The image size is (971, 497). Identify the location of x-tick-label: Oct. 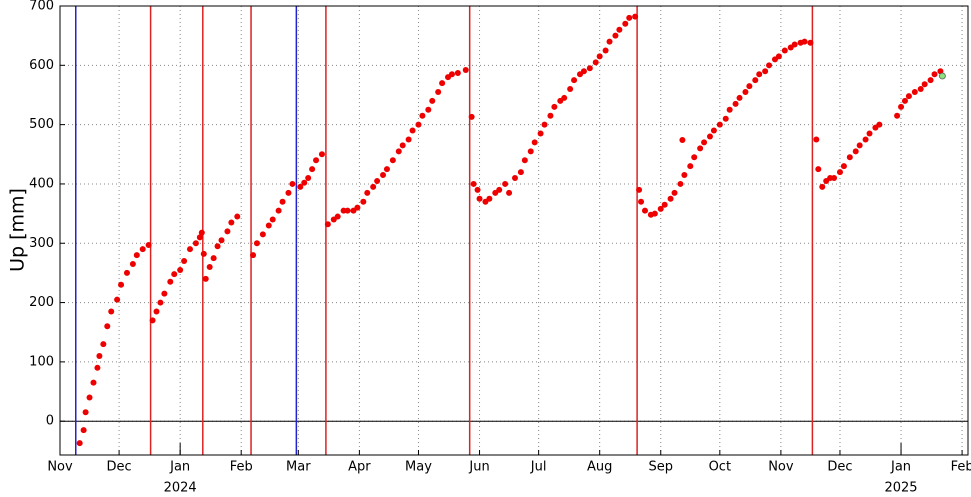
(720, 467).